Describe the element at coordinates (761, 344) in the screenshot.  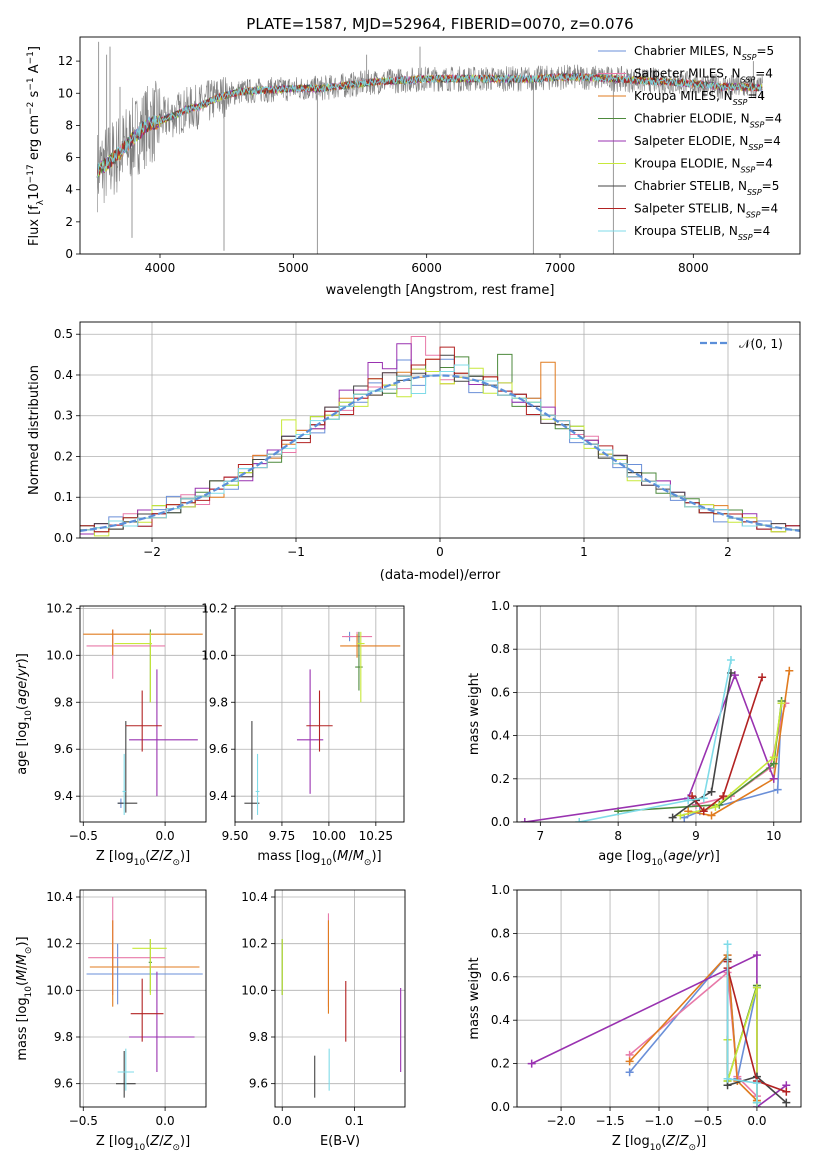
I see `legend-label-gauss: 𝒩(0, 1)` at that location.